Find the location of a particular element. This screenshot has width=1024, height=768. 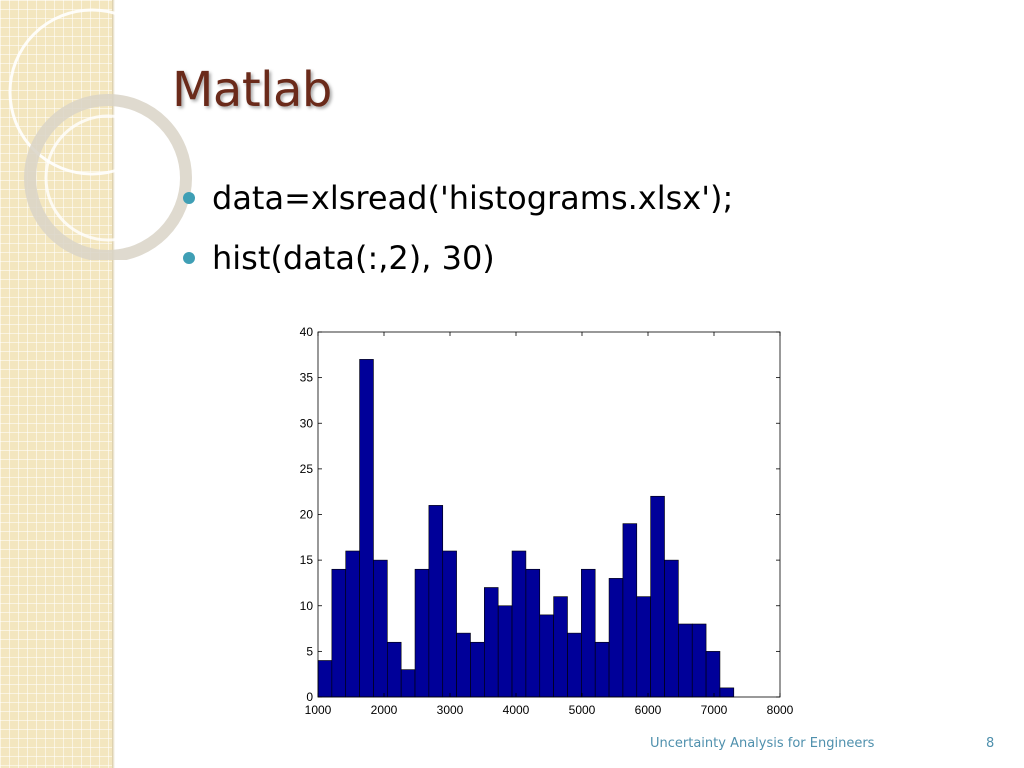

decorative-rings is located at coordinates (100, 134).